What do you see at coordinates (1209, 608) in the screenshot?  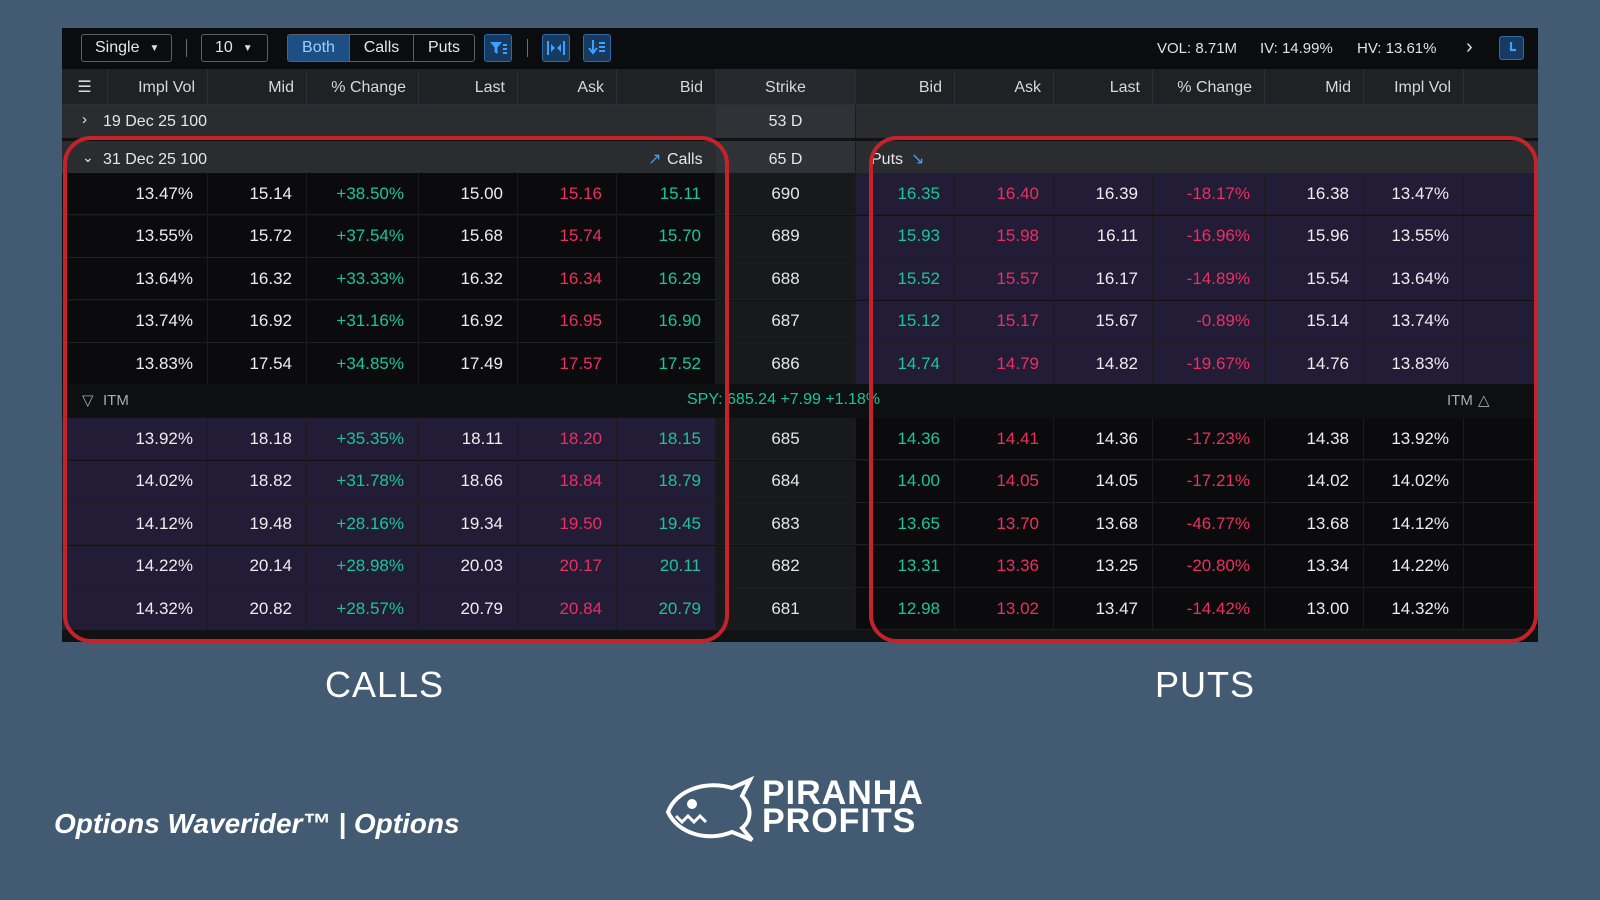 I see `put-pct-change: -14.42%` at bounding box center [1209, 608].